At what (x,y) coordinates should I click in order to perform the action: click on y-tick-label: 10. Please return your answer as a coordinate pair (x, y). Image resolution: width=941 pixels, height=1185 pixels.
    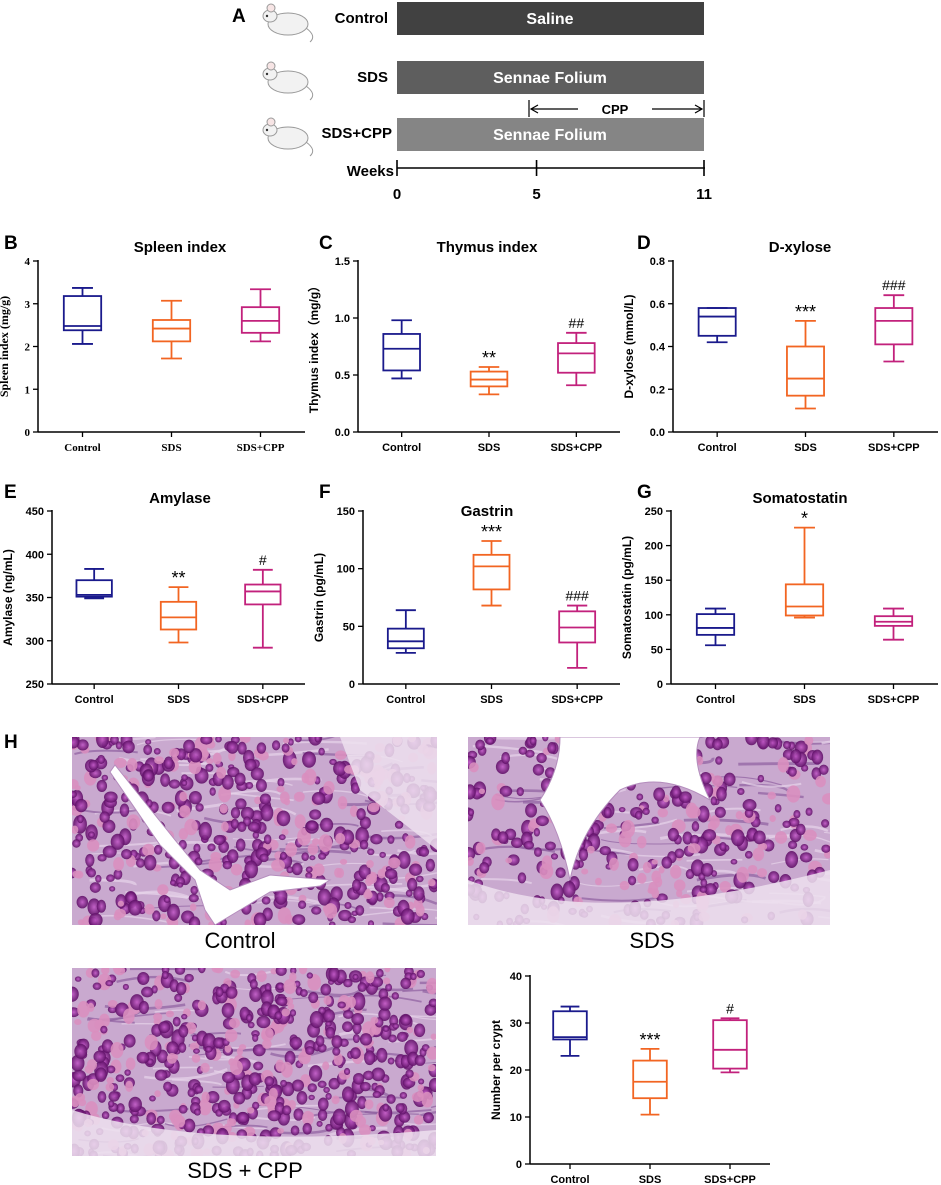
    Looking at the image, I should click on (516, 1118).